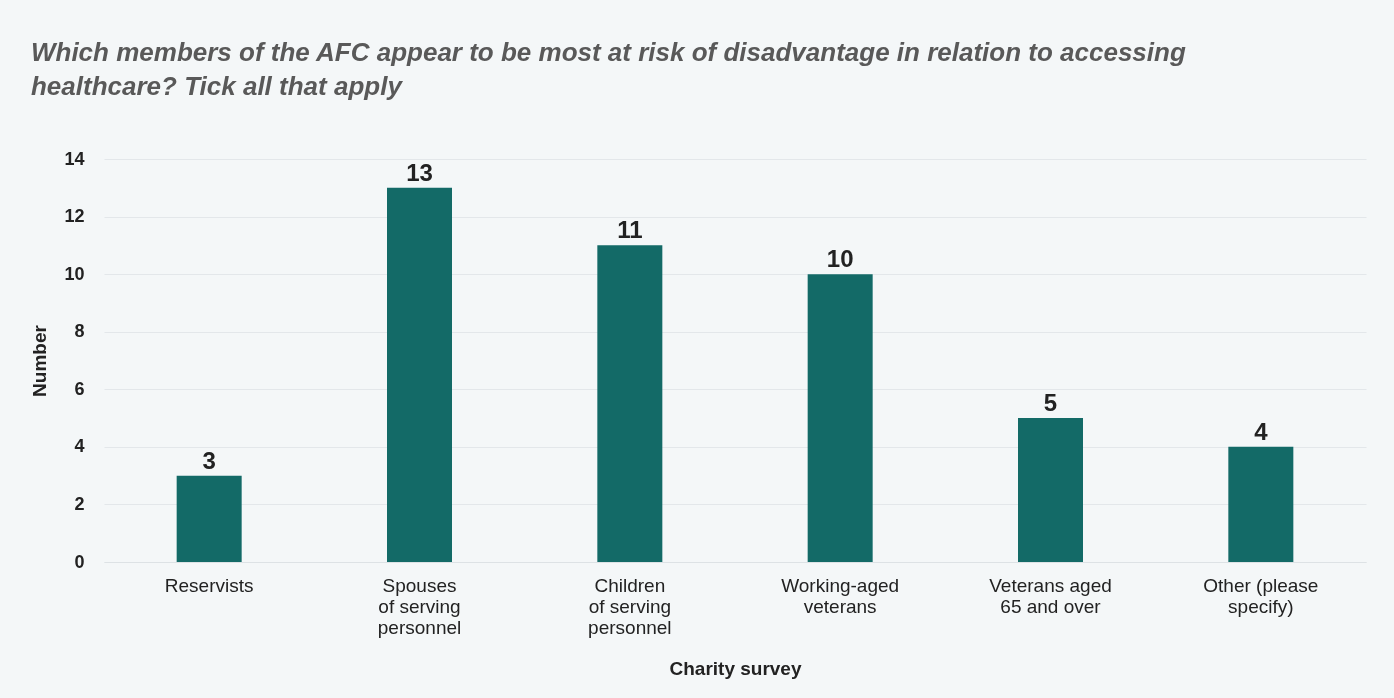  I want to click on y-tick-label: 2, so click(79, 503).